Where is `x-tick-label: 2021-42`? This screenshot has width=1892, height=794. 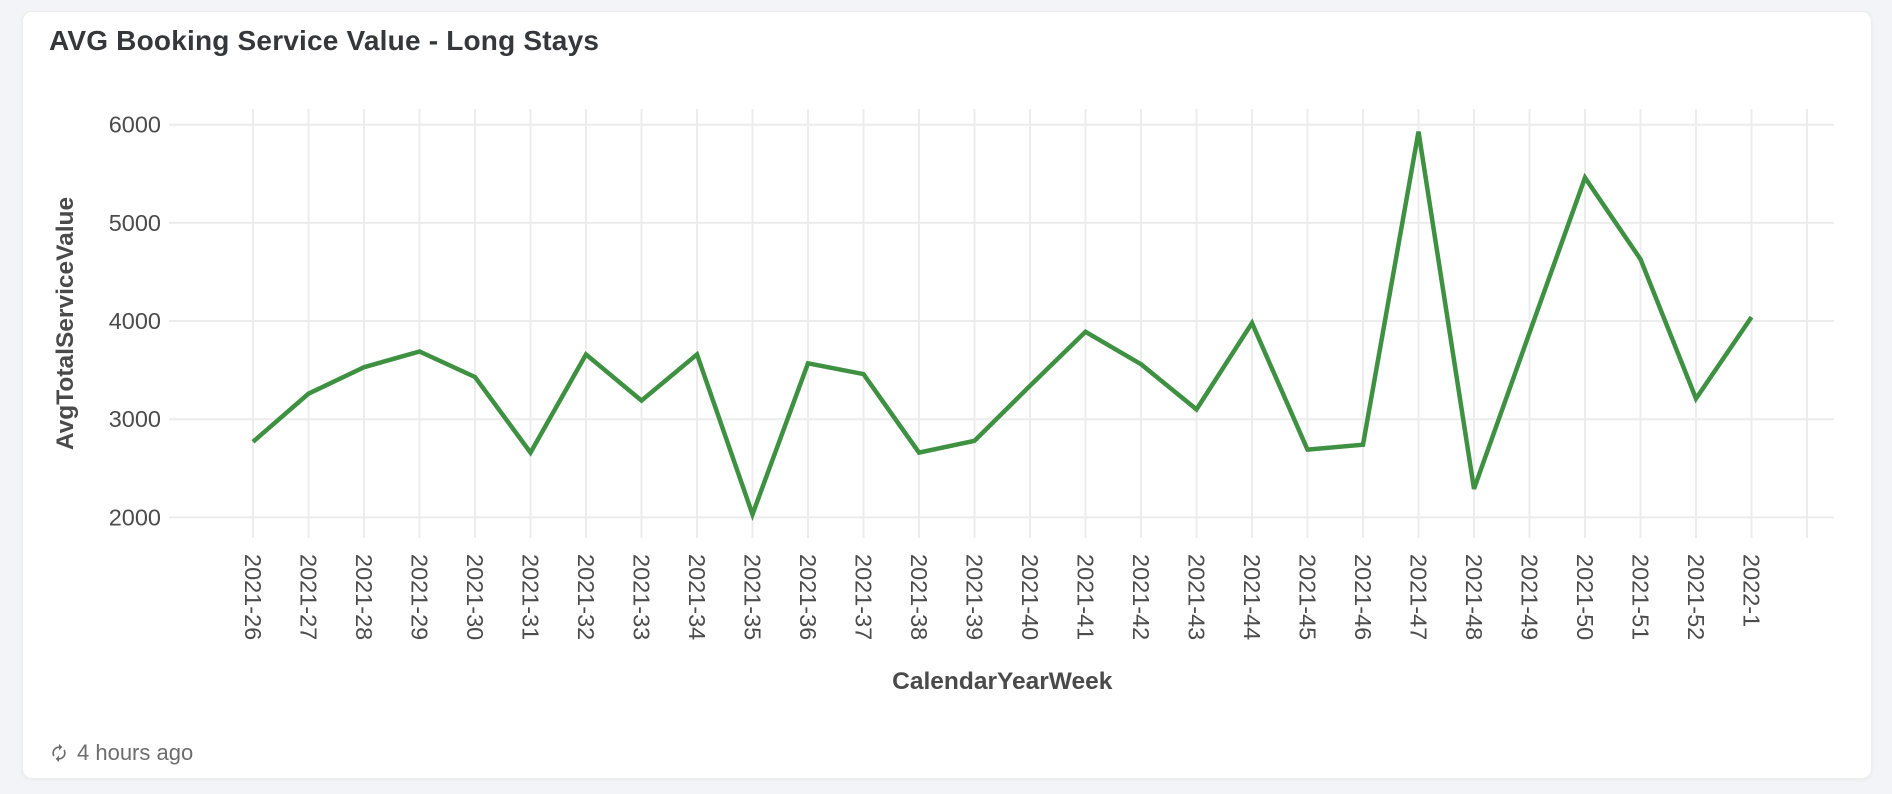 x-tick-label: 2021-42 is located at coordinates (1141, 597).